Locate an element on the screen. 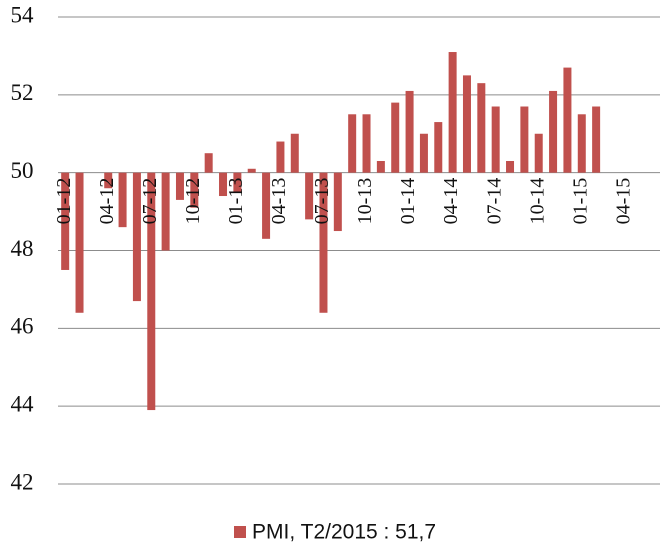 Image resolution: width=662 pixels, height=554 pixels. y-tick-label: 46 is located at coordinates (22, 326).